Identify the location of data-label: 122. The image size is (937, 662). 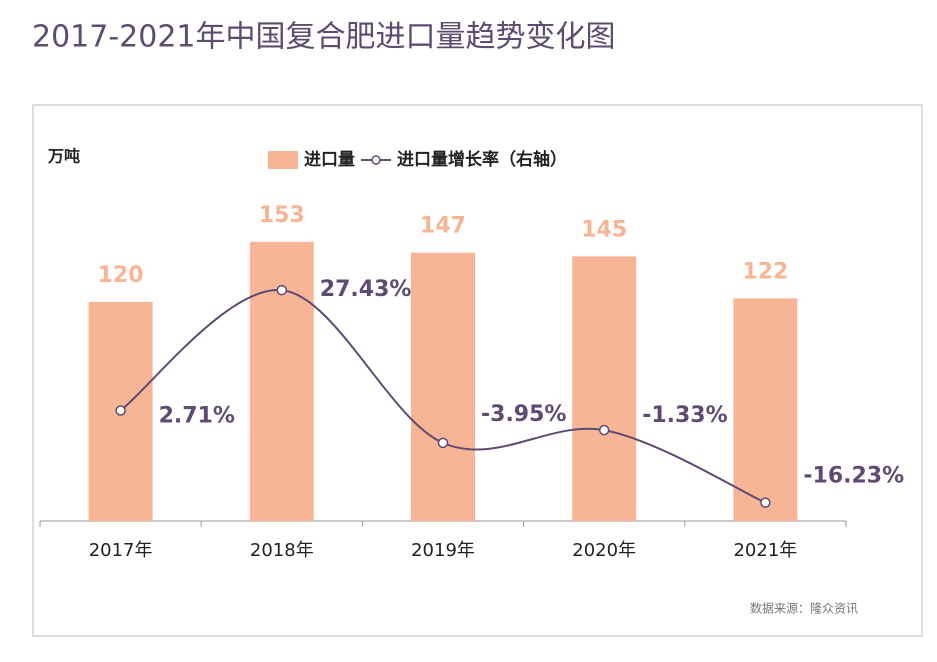
(765, 271).